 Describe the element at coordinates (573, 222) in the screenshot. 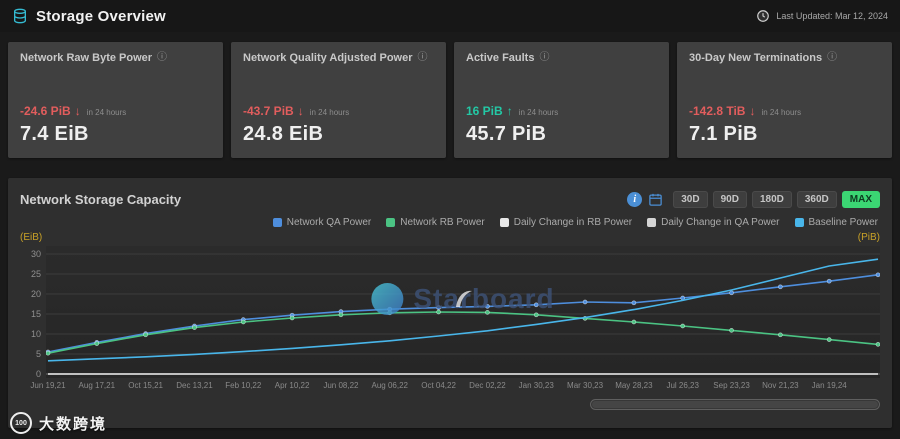

I see `legend-label: Daily Change in RB Power` at that location.